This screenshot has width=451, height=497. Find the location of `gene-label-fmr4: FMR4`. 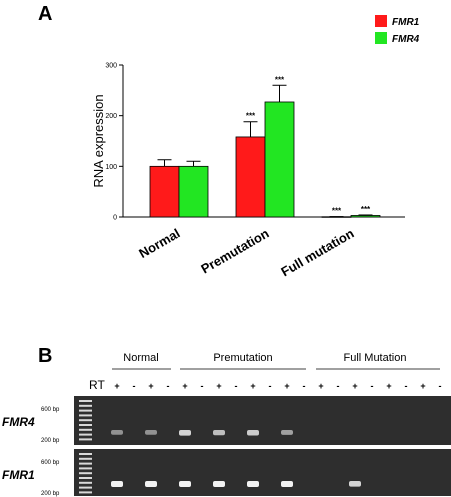

gene-label-fmr4: FMR4 is located at coordinates (18, 422).